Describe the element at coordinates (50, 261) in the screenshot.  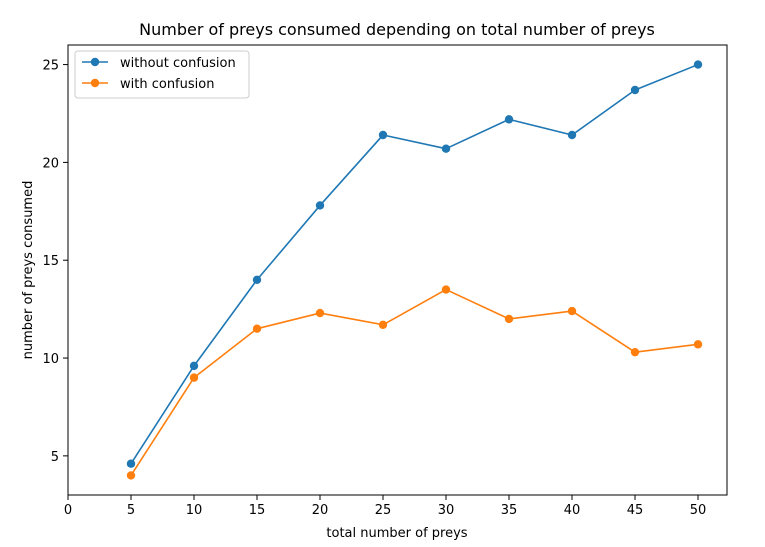
I see `y-tick-label: 15` at that location.